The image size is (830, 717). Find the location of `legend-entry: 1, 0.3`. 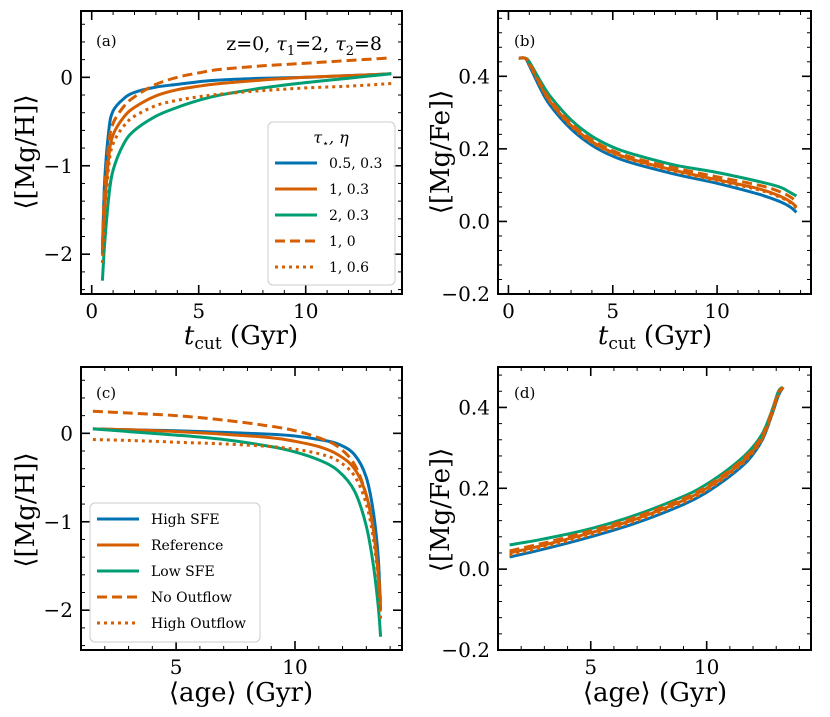

legend-entry: 1, 0.3 is located at coordinates (349, 190).